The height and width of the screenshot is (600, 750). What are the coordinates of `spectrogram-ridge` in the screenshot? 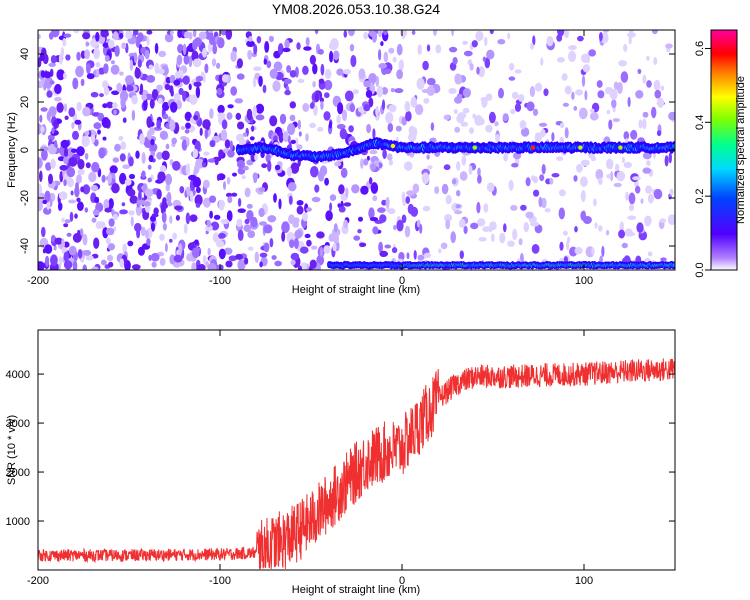 It's located at (455, 203).